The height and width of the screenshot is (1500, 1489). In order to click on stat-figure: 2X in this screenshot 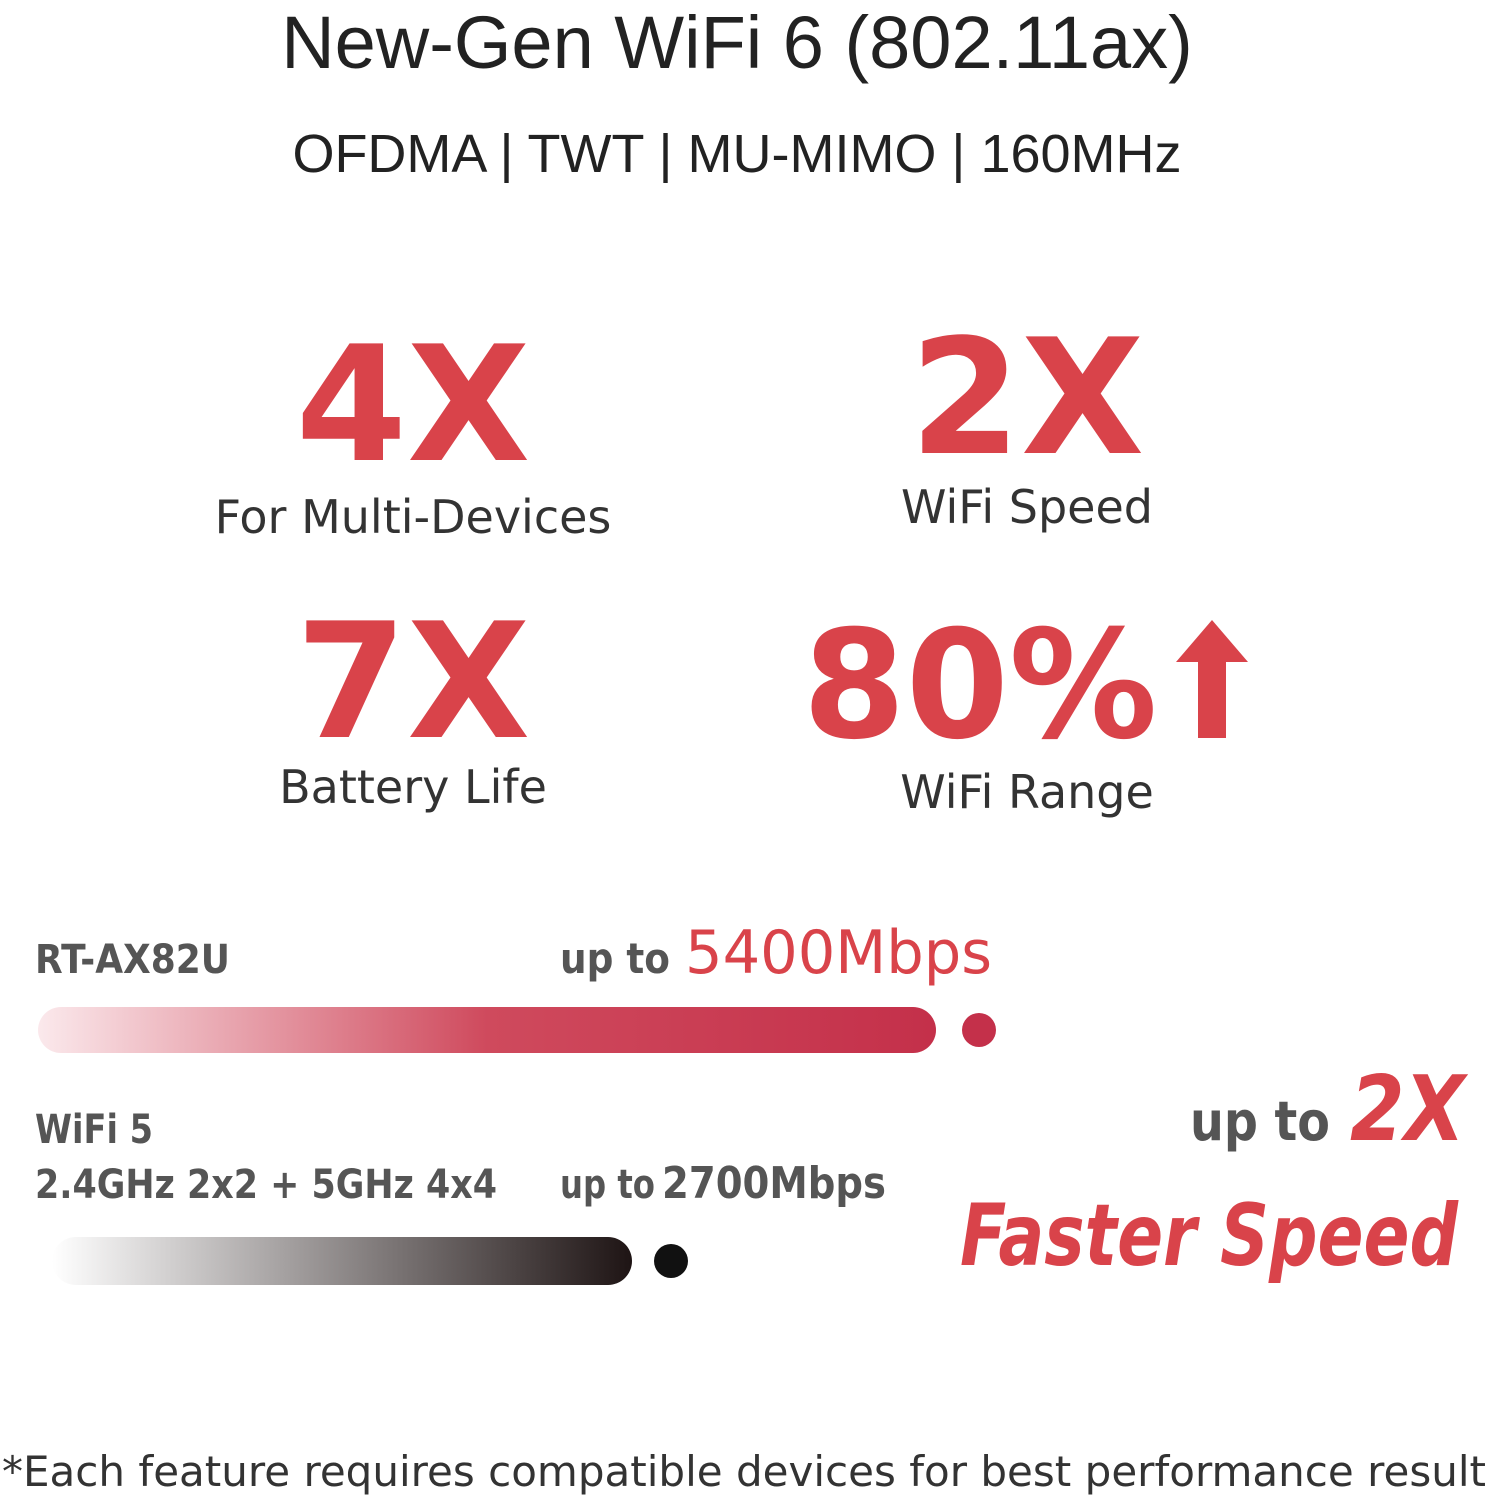, I will do `click(1027, 397)`.